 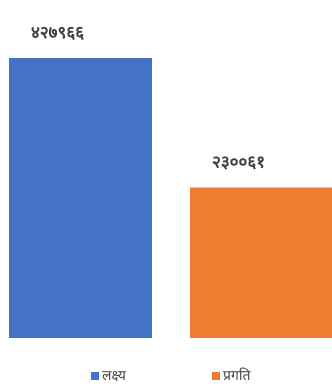 What do you see at coordinates (57, 33) in the screenshot?
I see `data-label-0: ४२७९६६` at bounding box center [57, 33].